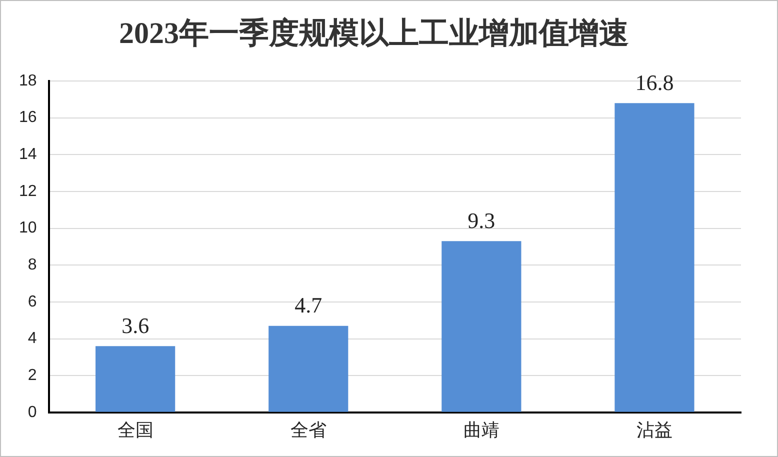 The width and height of the screenshot is (778, 457). I want to click on data-label: 3.6, so click(136, 325).